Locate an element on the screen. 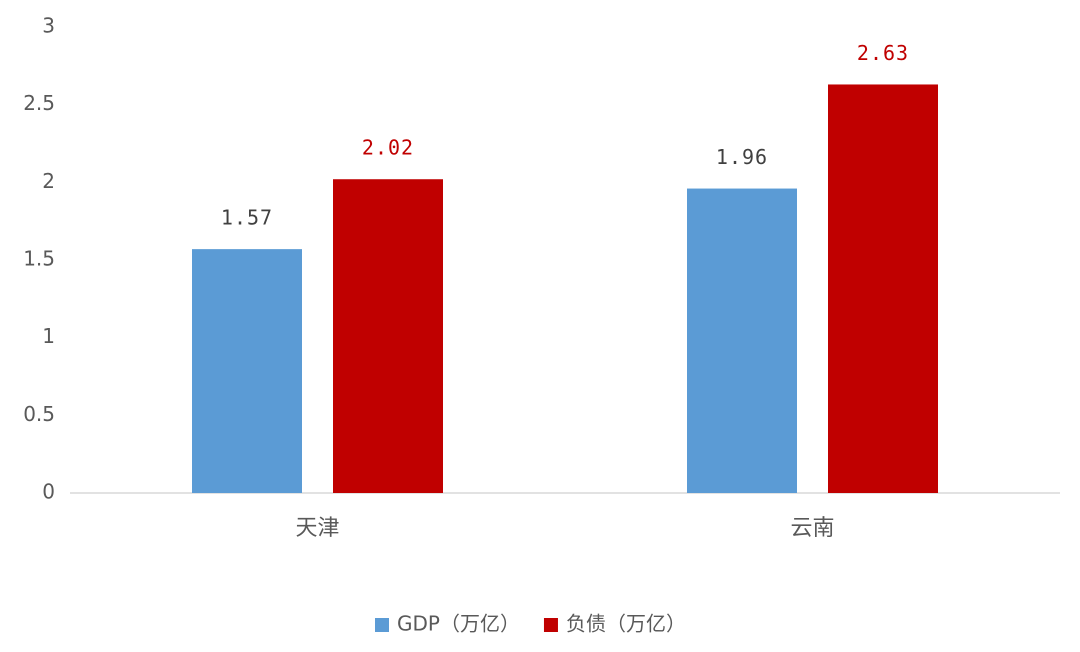 Image resolution: width=1080 pixels, height=652 pixels. y-tick-label: 2 is located at coordinates (48, 181).